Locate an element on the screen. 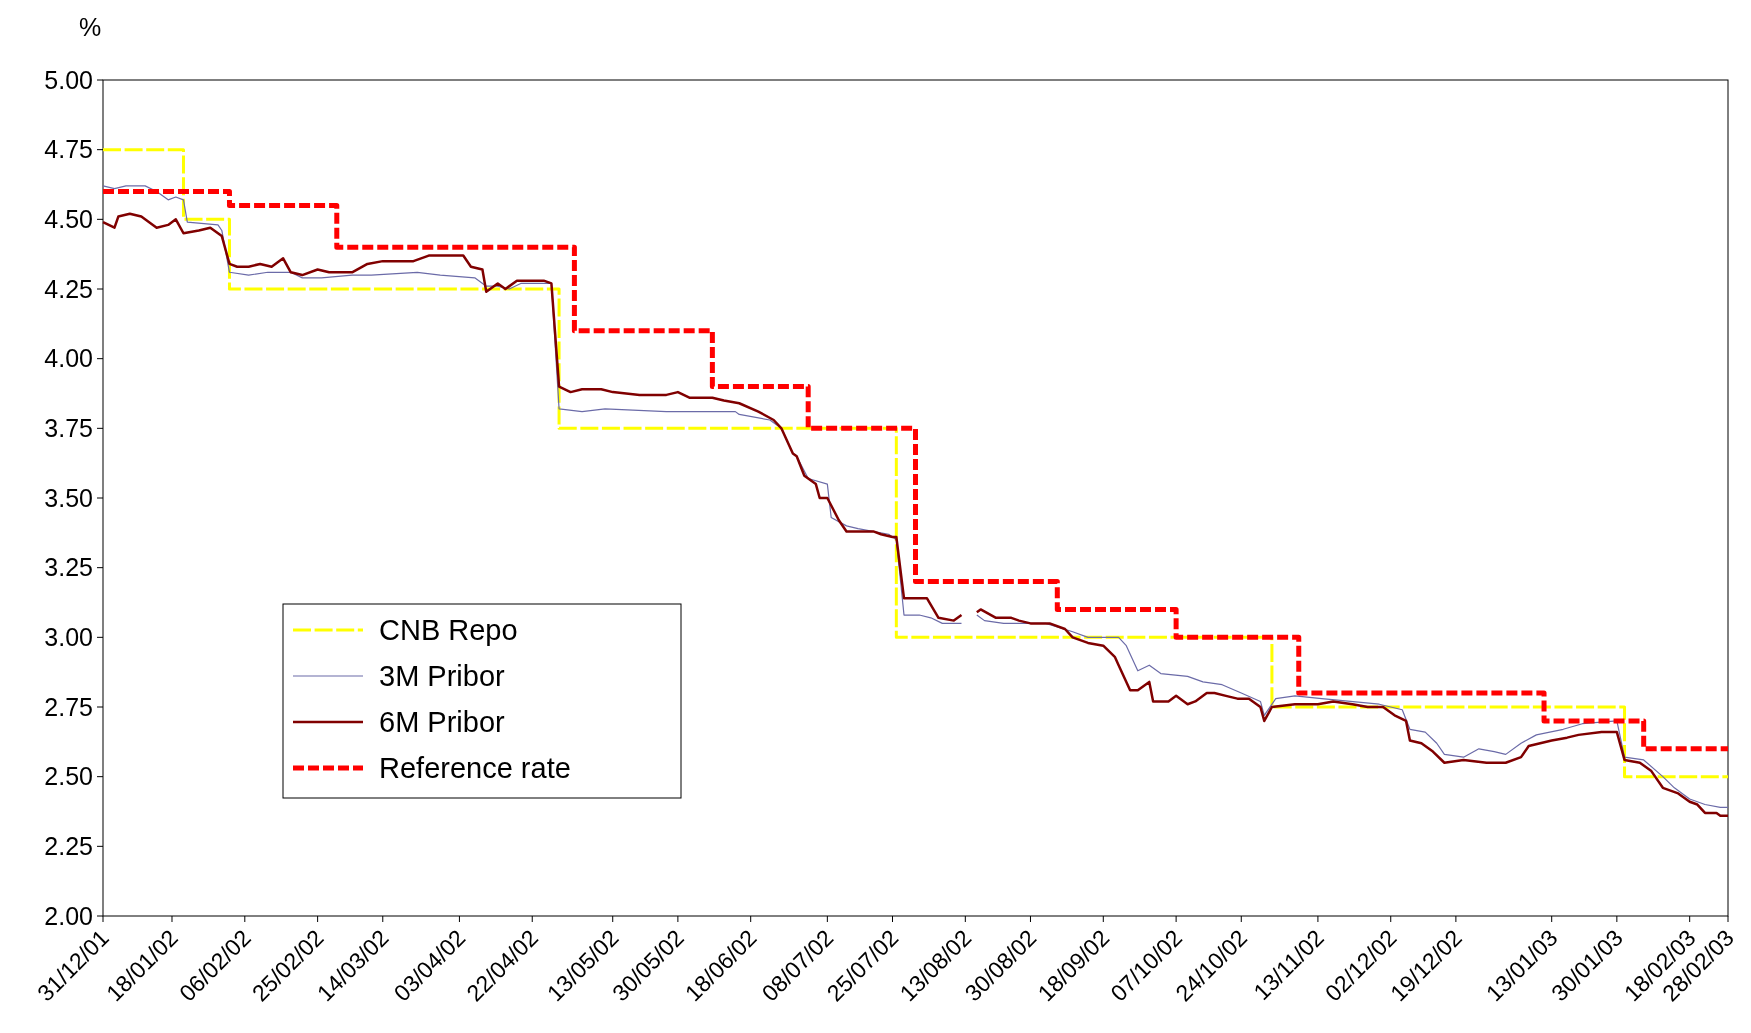  y-tick-label: 4.75 is located at coordinates (68, 149).